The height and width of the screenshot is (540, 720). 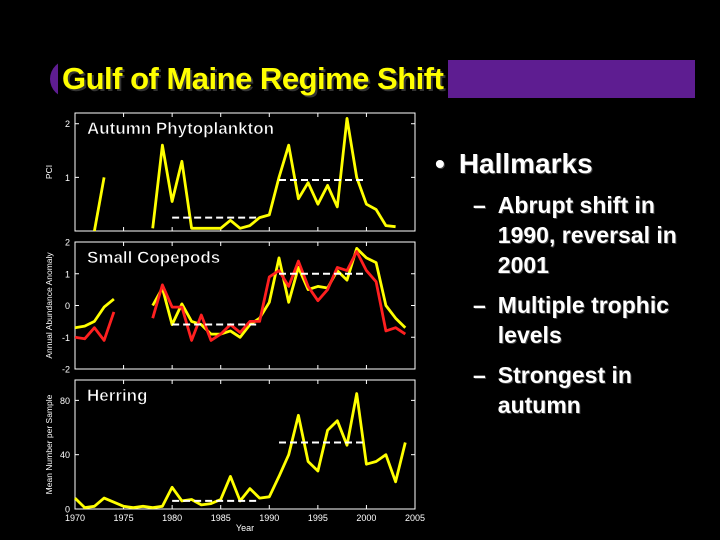 What do you see at coordinates (172, 518) in the screenshot?
I see `x-tick-label: 1980` at bounding box center [172, 518].